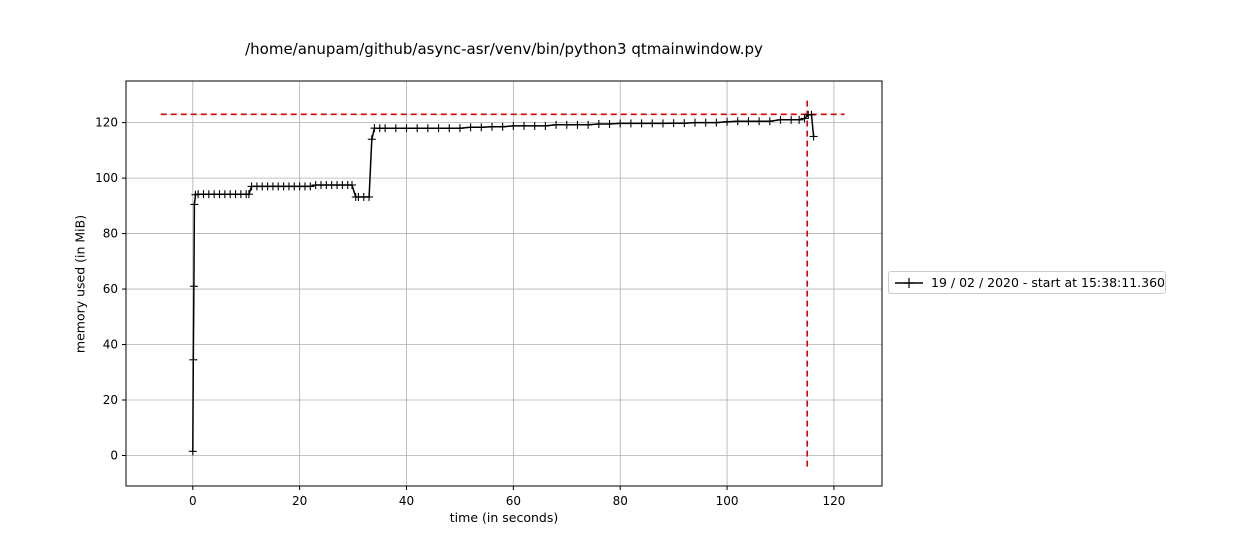  I want to click on x-axis-label: time (in seconds), so click(504, 517).